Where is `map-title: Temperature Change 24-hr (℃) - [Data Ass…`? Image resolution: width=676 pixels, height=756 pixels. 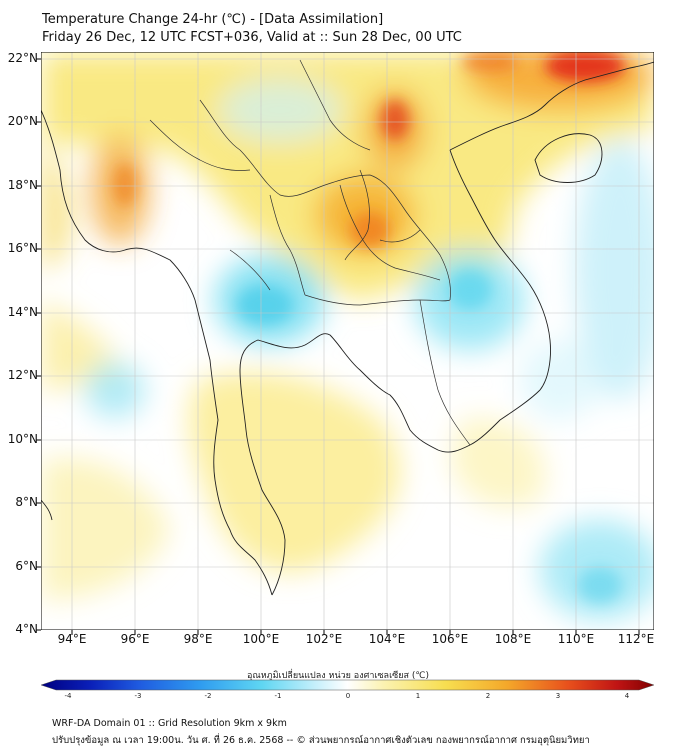 map-title: Temperature Change 24-hr (℃) - [Data Ass… is located at coordinates (213, 19).